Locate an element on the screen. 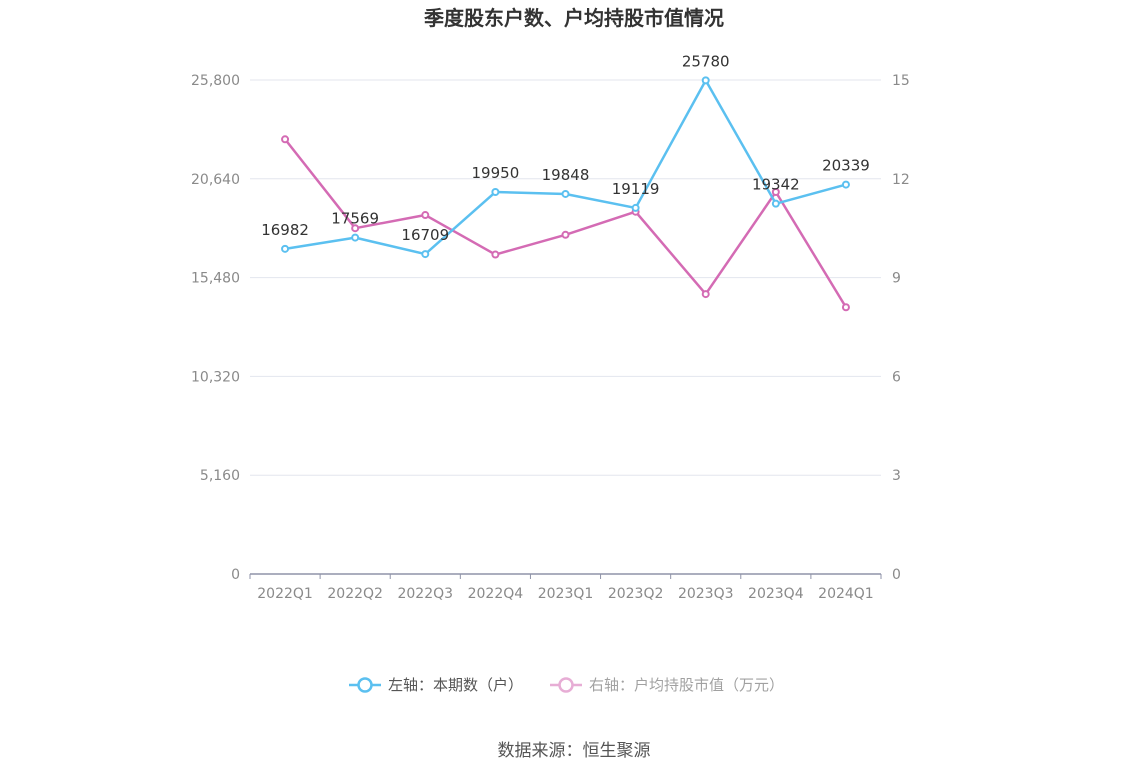  data-source: 数据来源：恒生聚源 is located at coordinates (574, 751).